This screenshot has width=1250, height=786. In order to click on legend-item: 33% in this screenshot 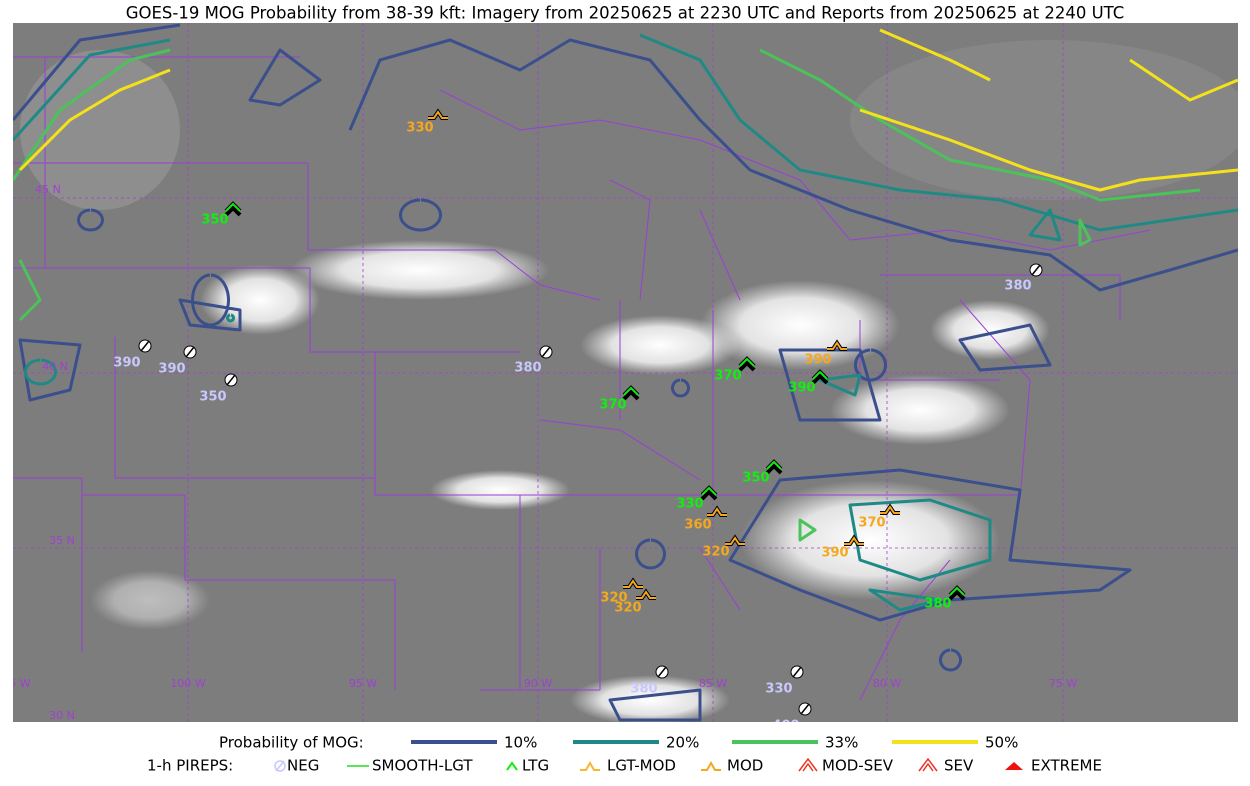, I will do `click(841, 743)`.